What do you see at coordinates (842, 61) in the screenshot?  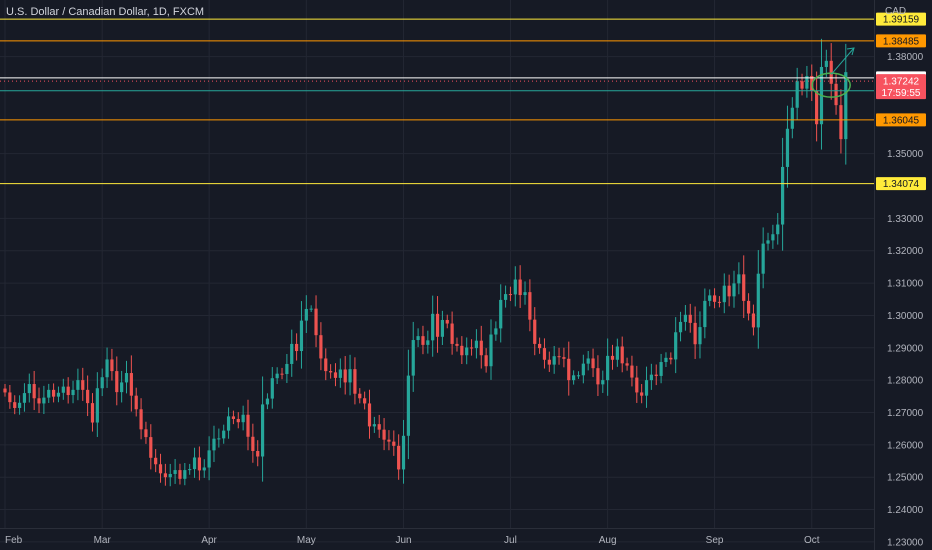 I see `arrow-drawing` at bounding box center [842, 61].